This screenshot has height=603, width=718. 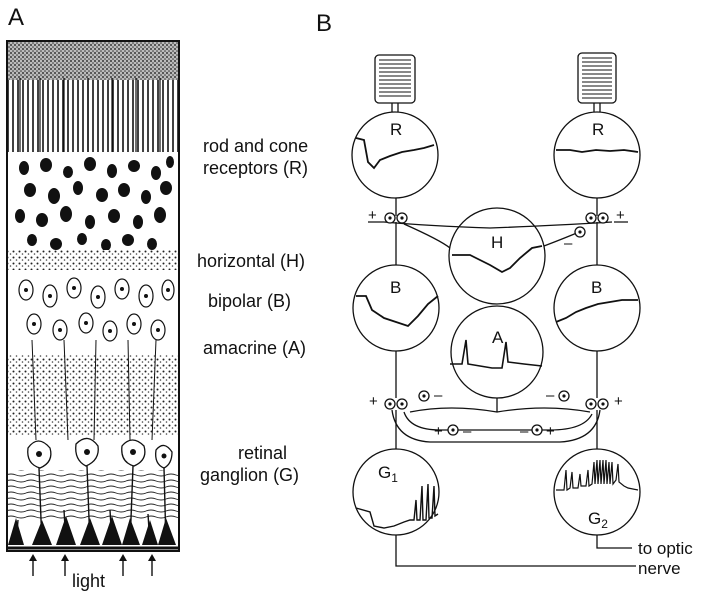 What do you see at coordinates (89, 581) in the screenshot?
I see `light-label: light` at bounding box center [89, 581].